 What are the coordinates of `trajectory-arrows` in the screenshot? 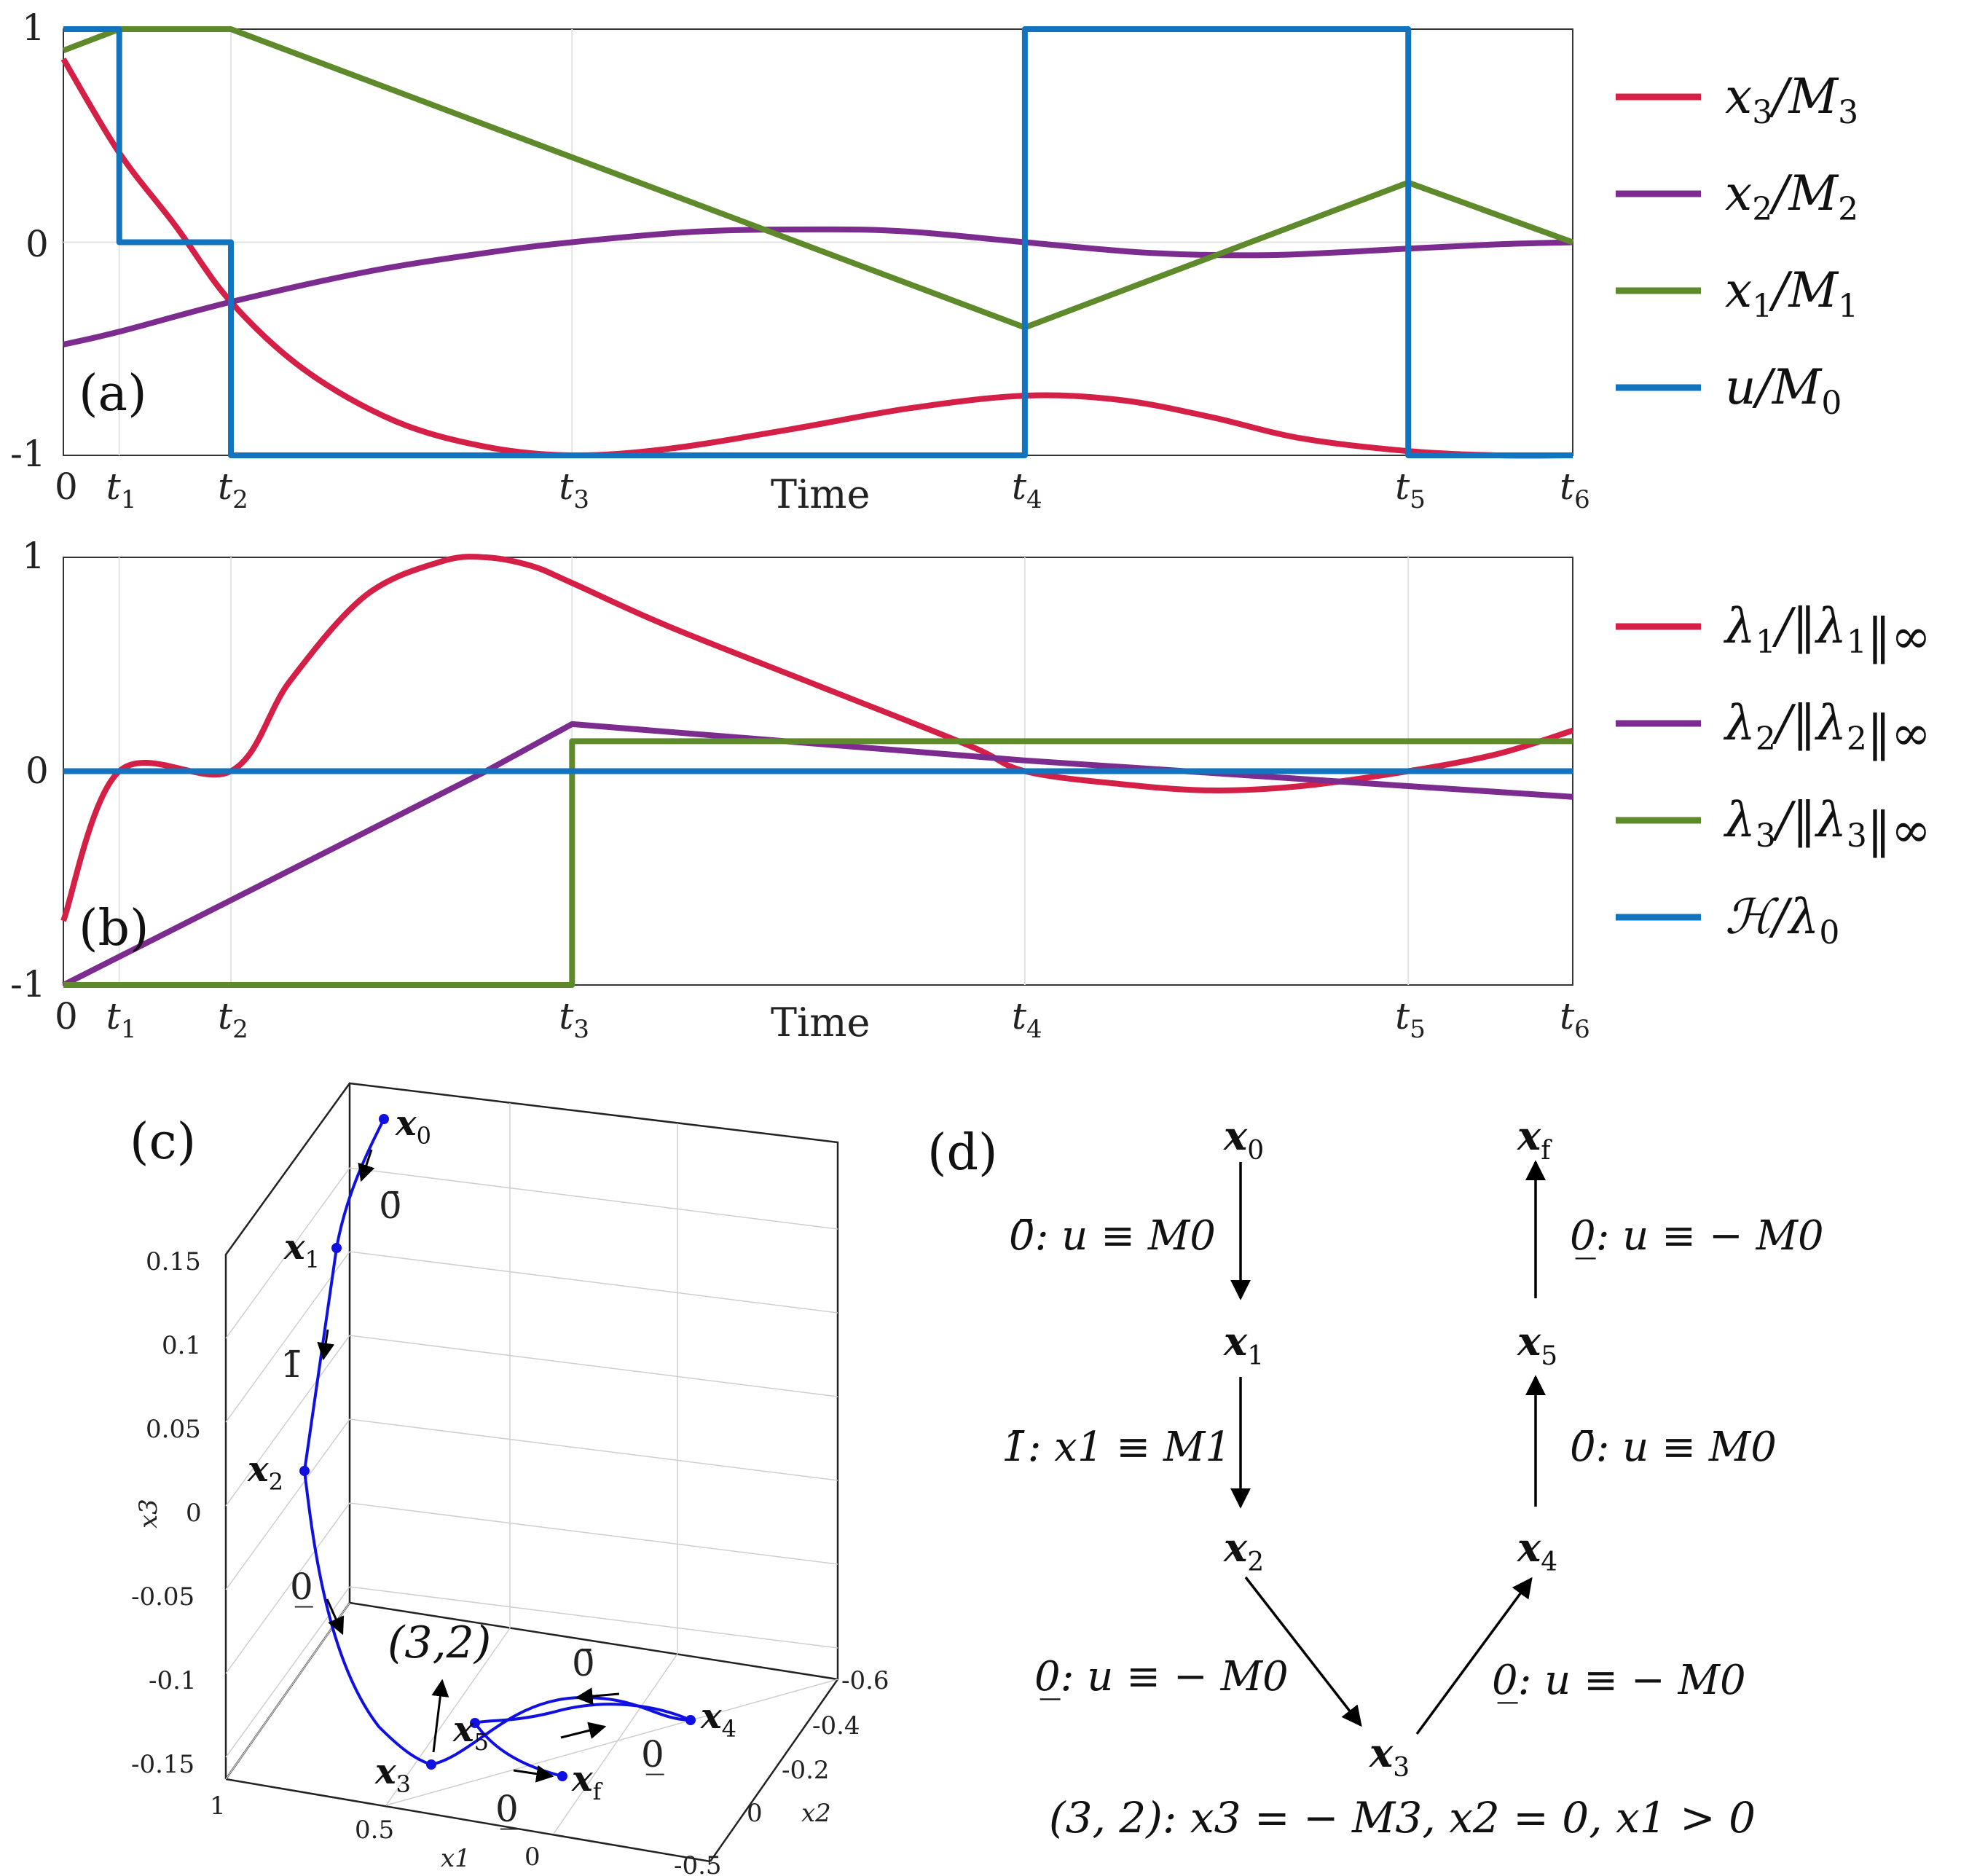 It's located at (468, 1466).